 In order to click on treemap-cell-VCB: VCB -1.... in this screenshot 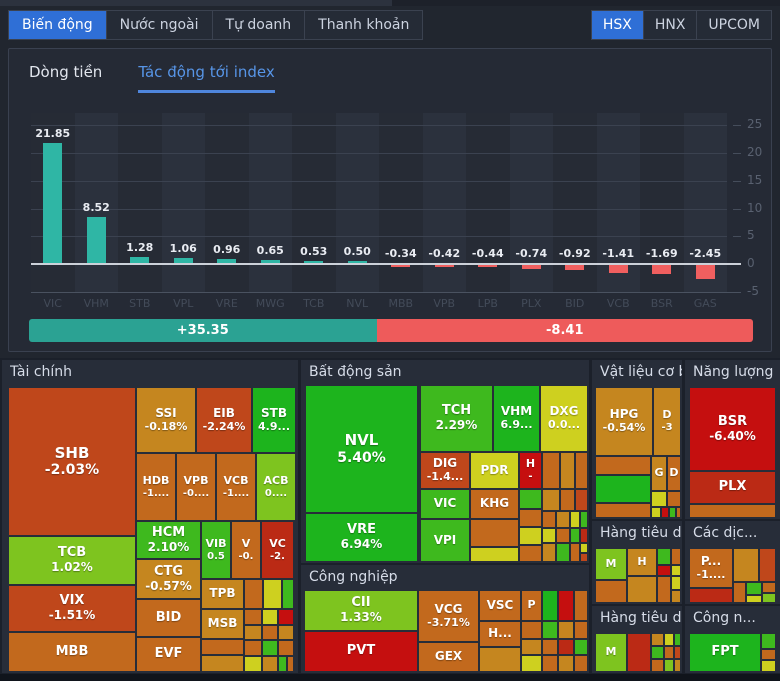, I will do `click(236, 487)`.